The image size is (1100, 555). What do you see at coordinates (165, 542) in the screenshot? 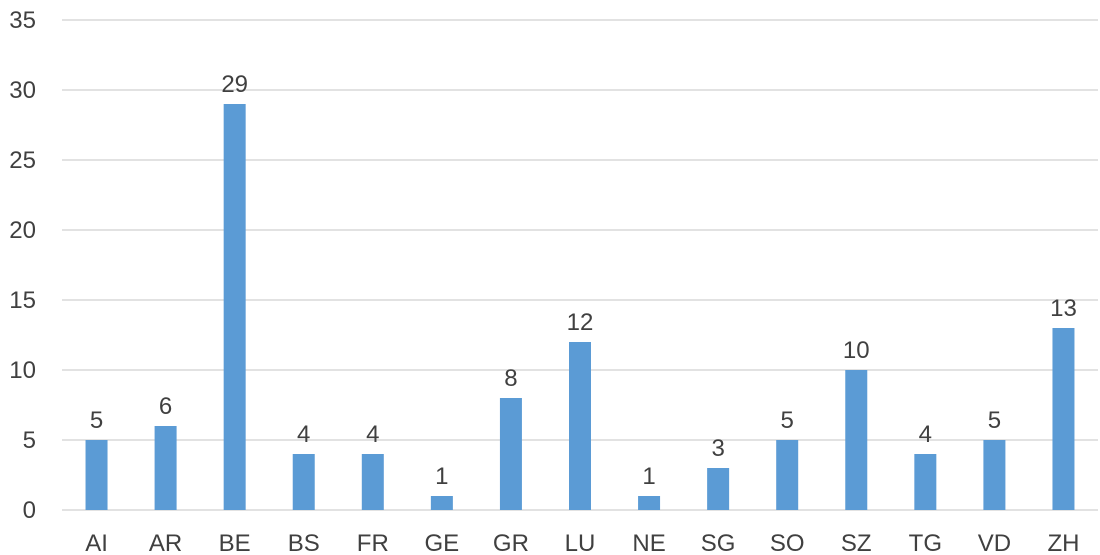
I see `x-tick-label-AR: AR` at bounding box center [165, 542].